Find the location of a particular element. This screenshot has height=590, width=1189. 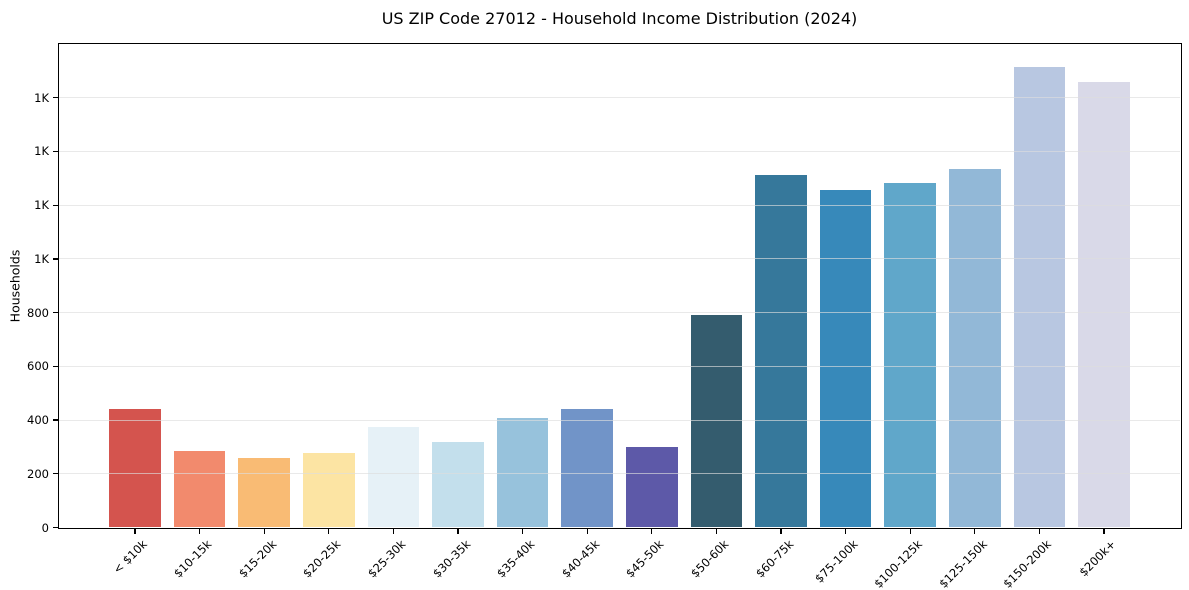

x-tick-label: $200k+ is located at coordinates (1097, 557).